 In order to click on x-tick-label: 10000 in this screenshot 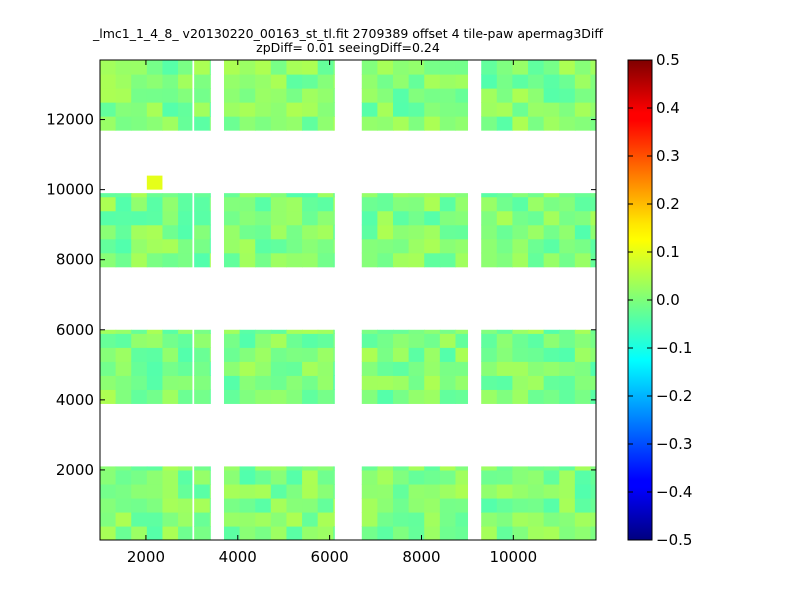, I will do `click(513, 557)`.